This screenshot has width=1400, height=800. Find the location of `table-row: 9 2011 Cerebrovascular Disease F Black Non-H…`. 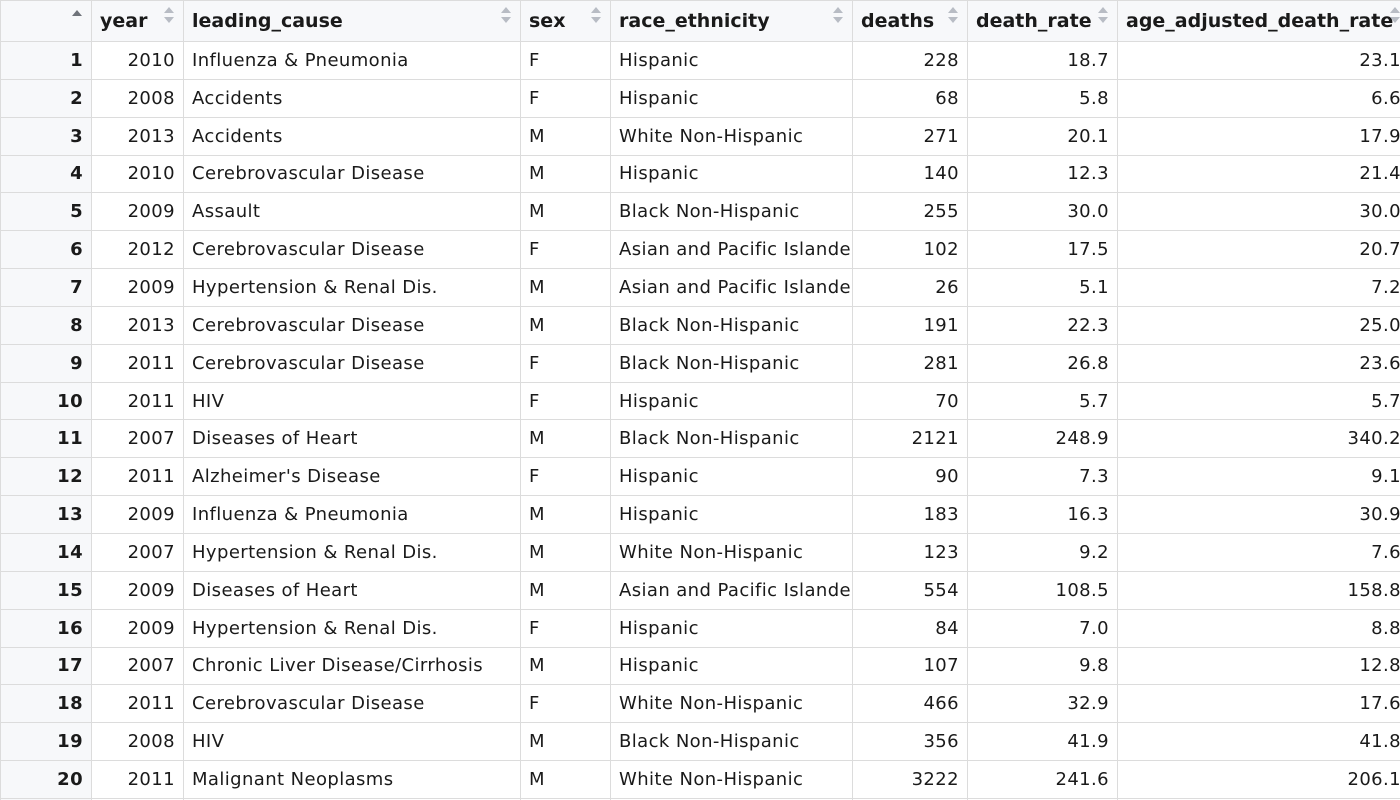

table-row: 9 2011 Cerebrovascular Disease F Black Non-H… is located at coordinates (700, 363).